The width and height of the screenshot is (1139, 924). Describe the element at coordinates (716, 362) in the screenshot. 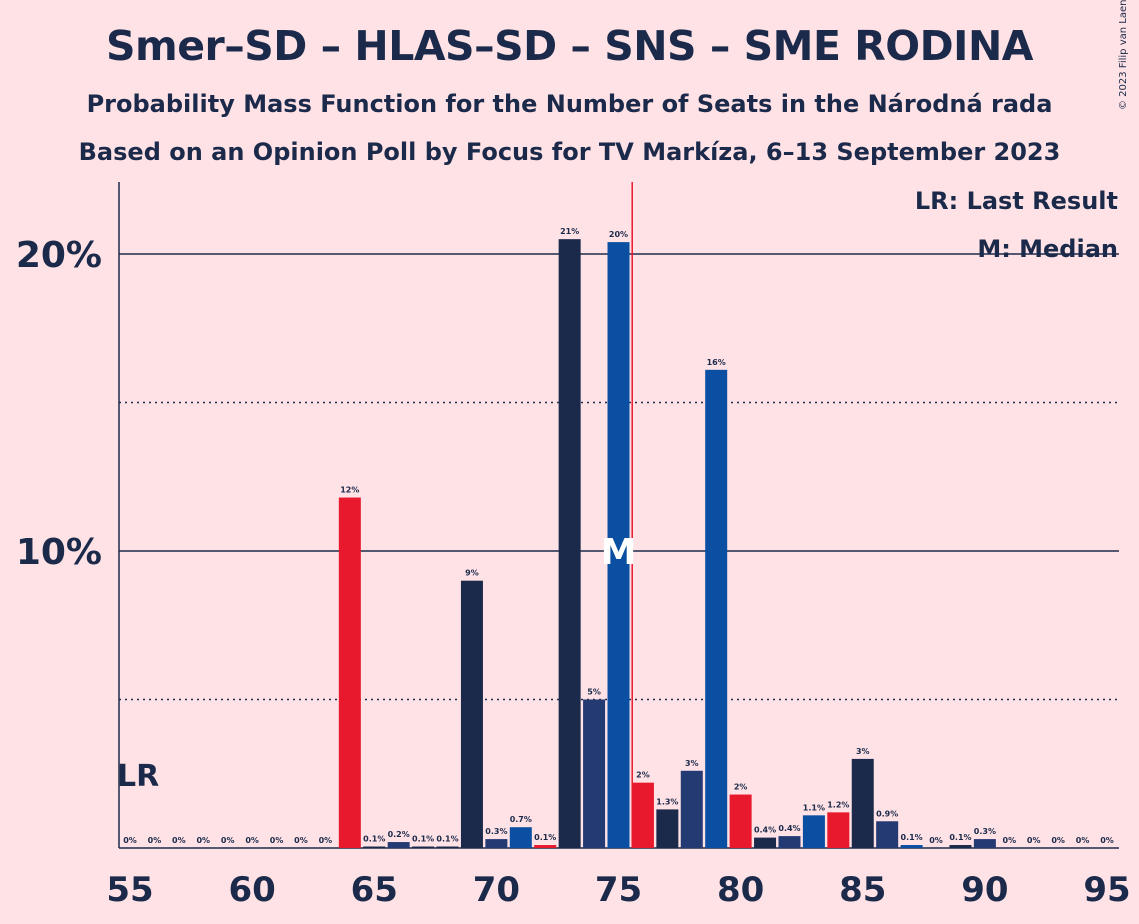

I see `bar-label-seat-79: 16%` at that location.